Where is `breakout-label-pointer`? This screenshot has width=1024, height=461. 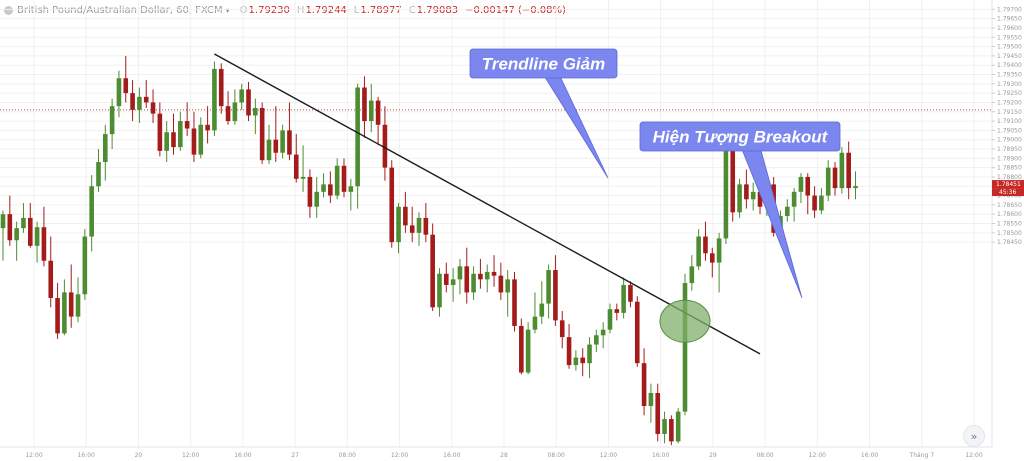 breakout-label-pointer is located at coordinates (771, 222).